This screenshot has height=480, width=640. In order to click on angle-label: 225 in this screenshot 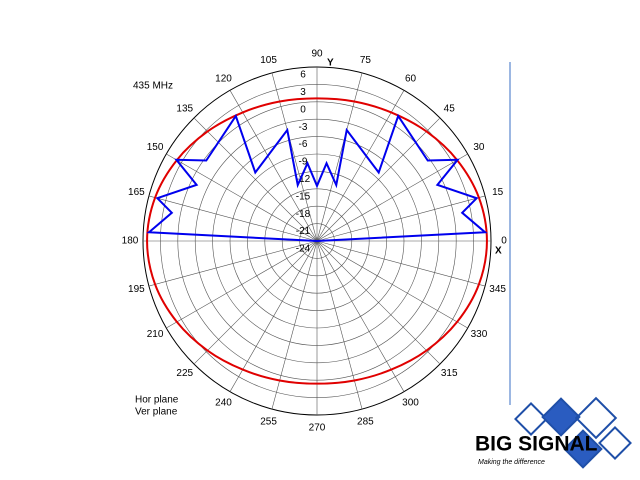, I will do `click(184, 373)`.